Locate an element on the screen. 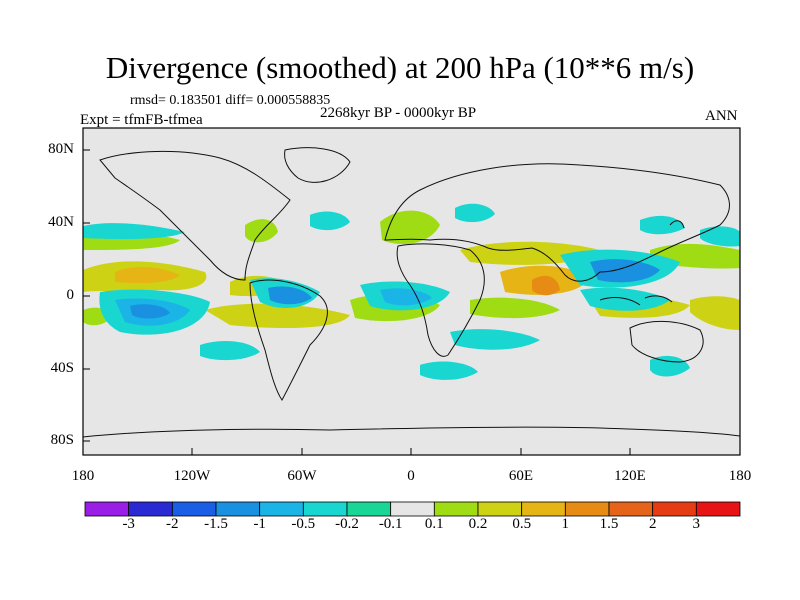 The image size is (800, 600). lat-label-40s: 40S is located at coordinates (62, 368).